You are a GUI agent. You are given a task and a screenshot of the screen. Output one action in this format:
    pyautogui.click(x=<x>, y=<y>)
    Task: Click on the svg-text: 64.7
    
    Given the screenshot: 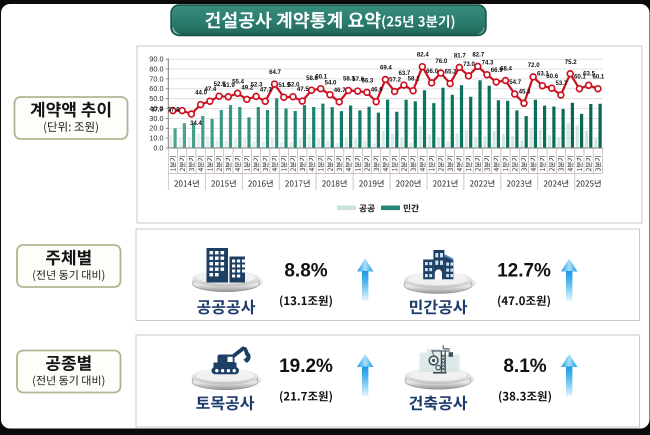 What is the action you would take?
    pyautogui.click(x=275, y=72)
    